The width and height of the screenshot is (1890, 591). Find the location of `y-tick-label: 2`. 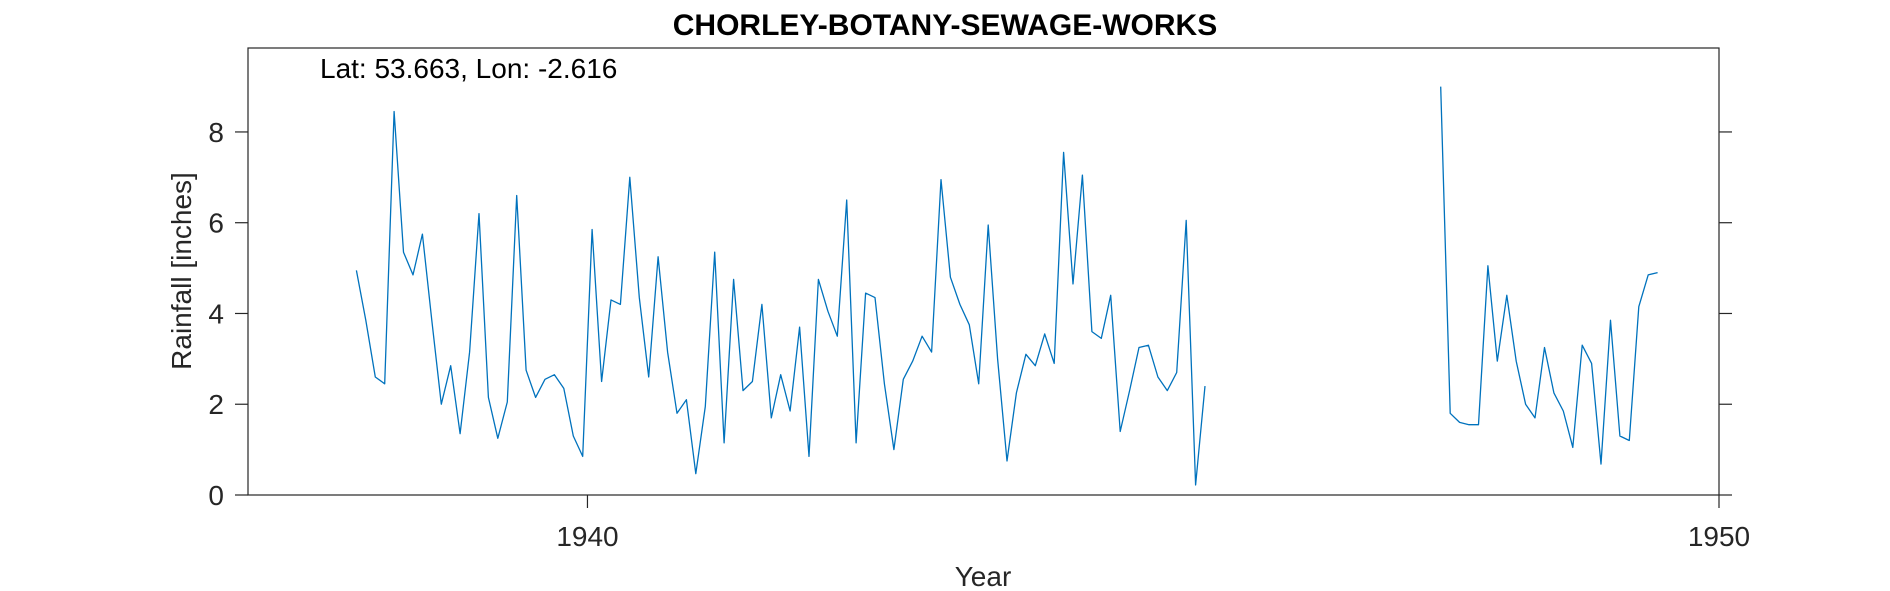

y-tick-label: 2 is located at coordinates (216, 404).